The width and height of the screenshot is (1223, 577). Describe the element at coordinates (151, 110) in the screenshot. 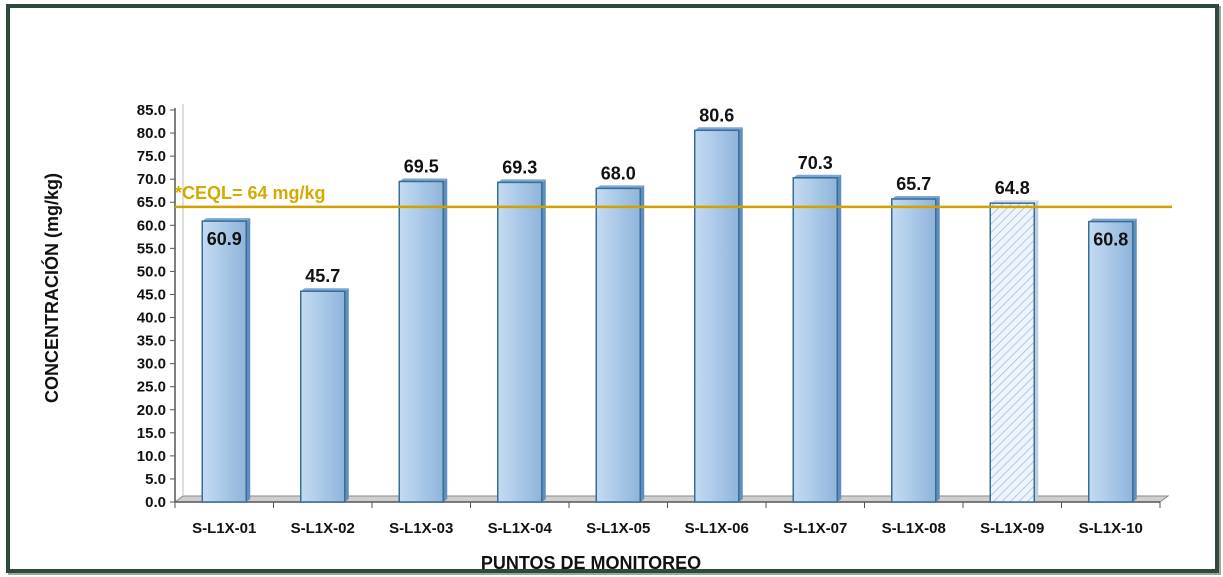

I see `y-tick-label: 85.0` at that location.